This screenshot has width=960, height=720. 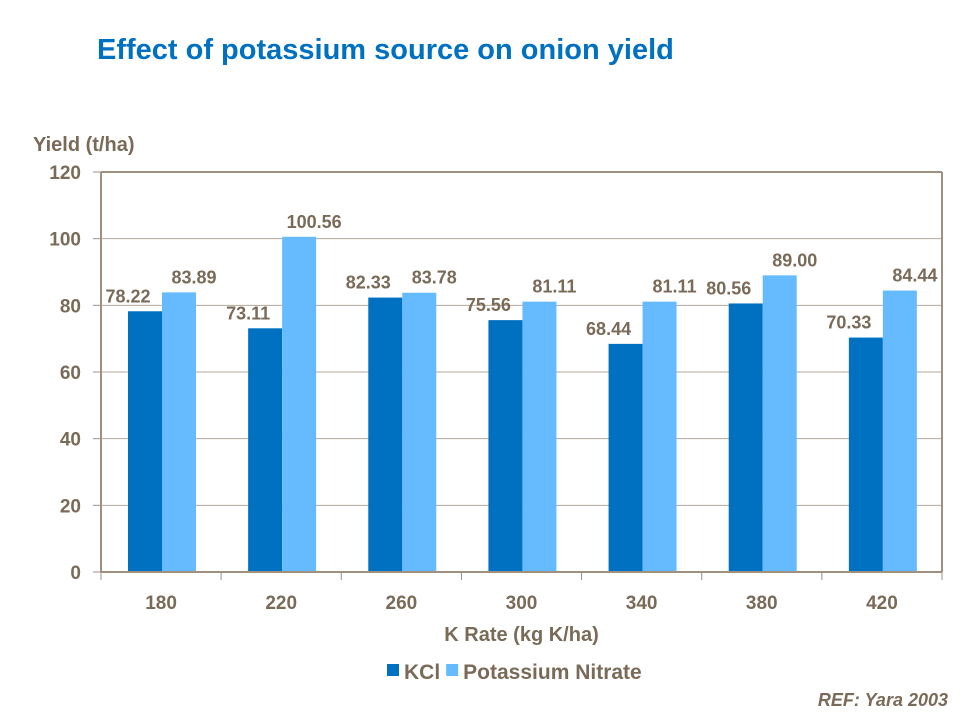 What do you see at coordinates (75, 573) in the screenshot?
I see `y-tick-label: 0` at bounding box center [75, 573].